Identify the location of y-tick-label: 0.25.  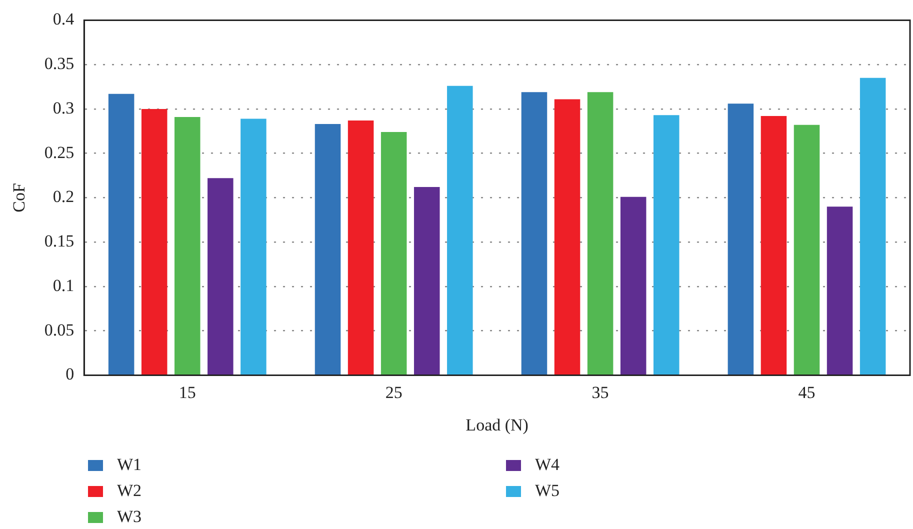
(59, 152).